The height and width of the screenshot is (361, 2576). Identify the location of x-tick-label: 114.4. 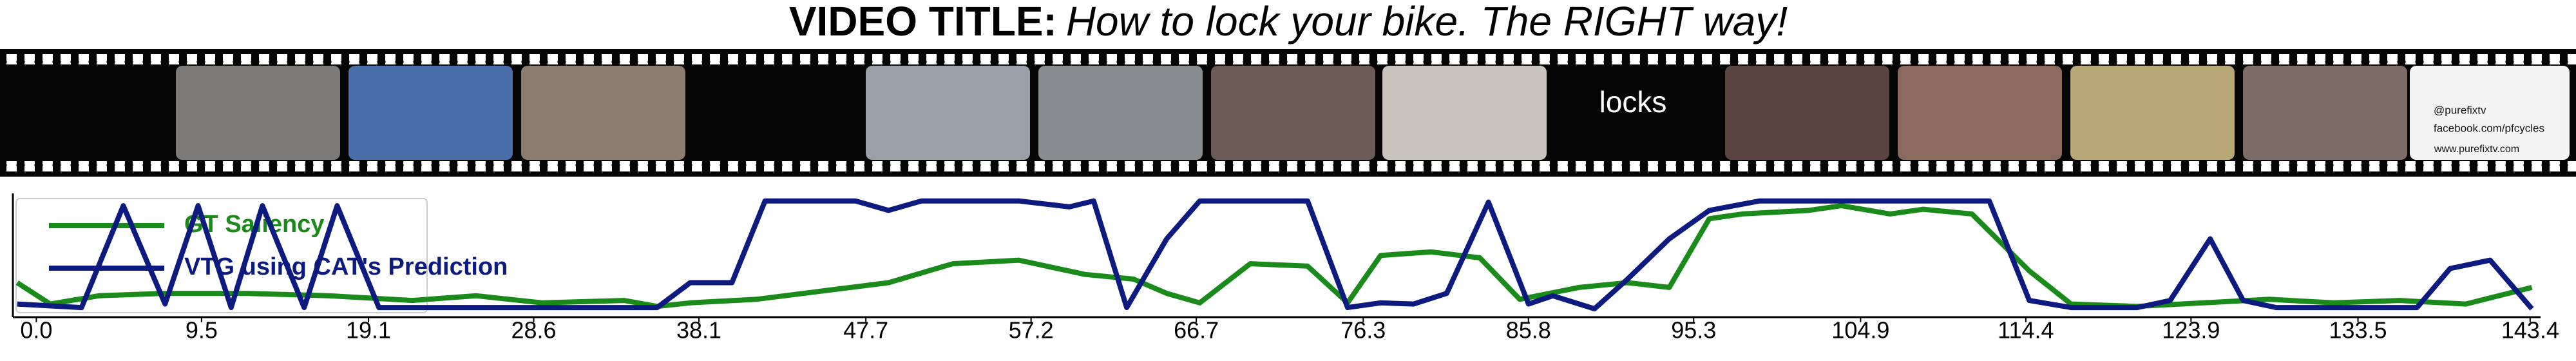
(2026, 331).